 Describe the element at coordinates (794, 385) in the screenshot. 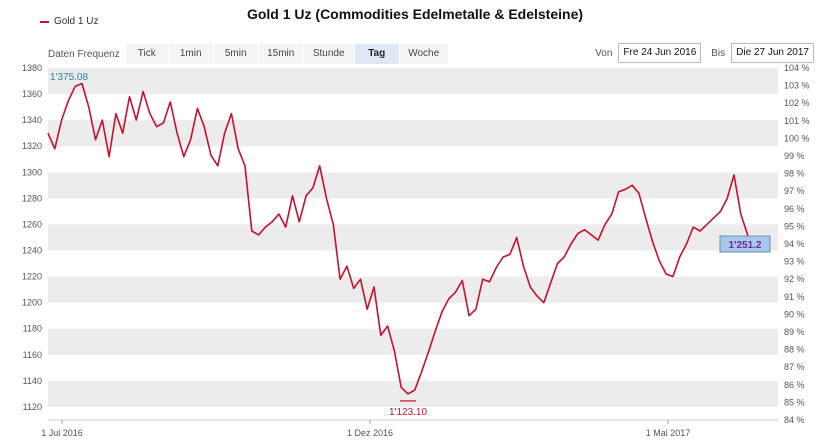

I see `y-right-tick-label: 86 %` at that location.